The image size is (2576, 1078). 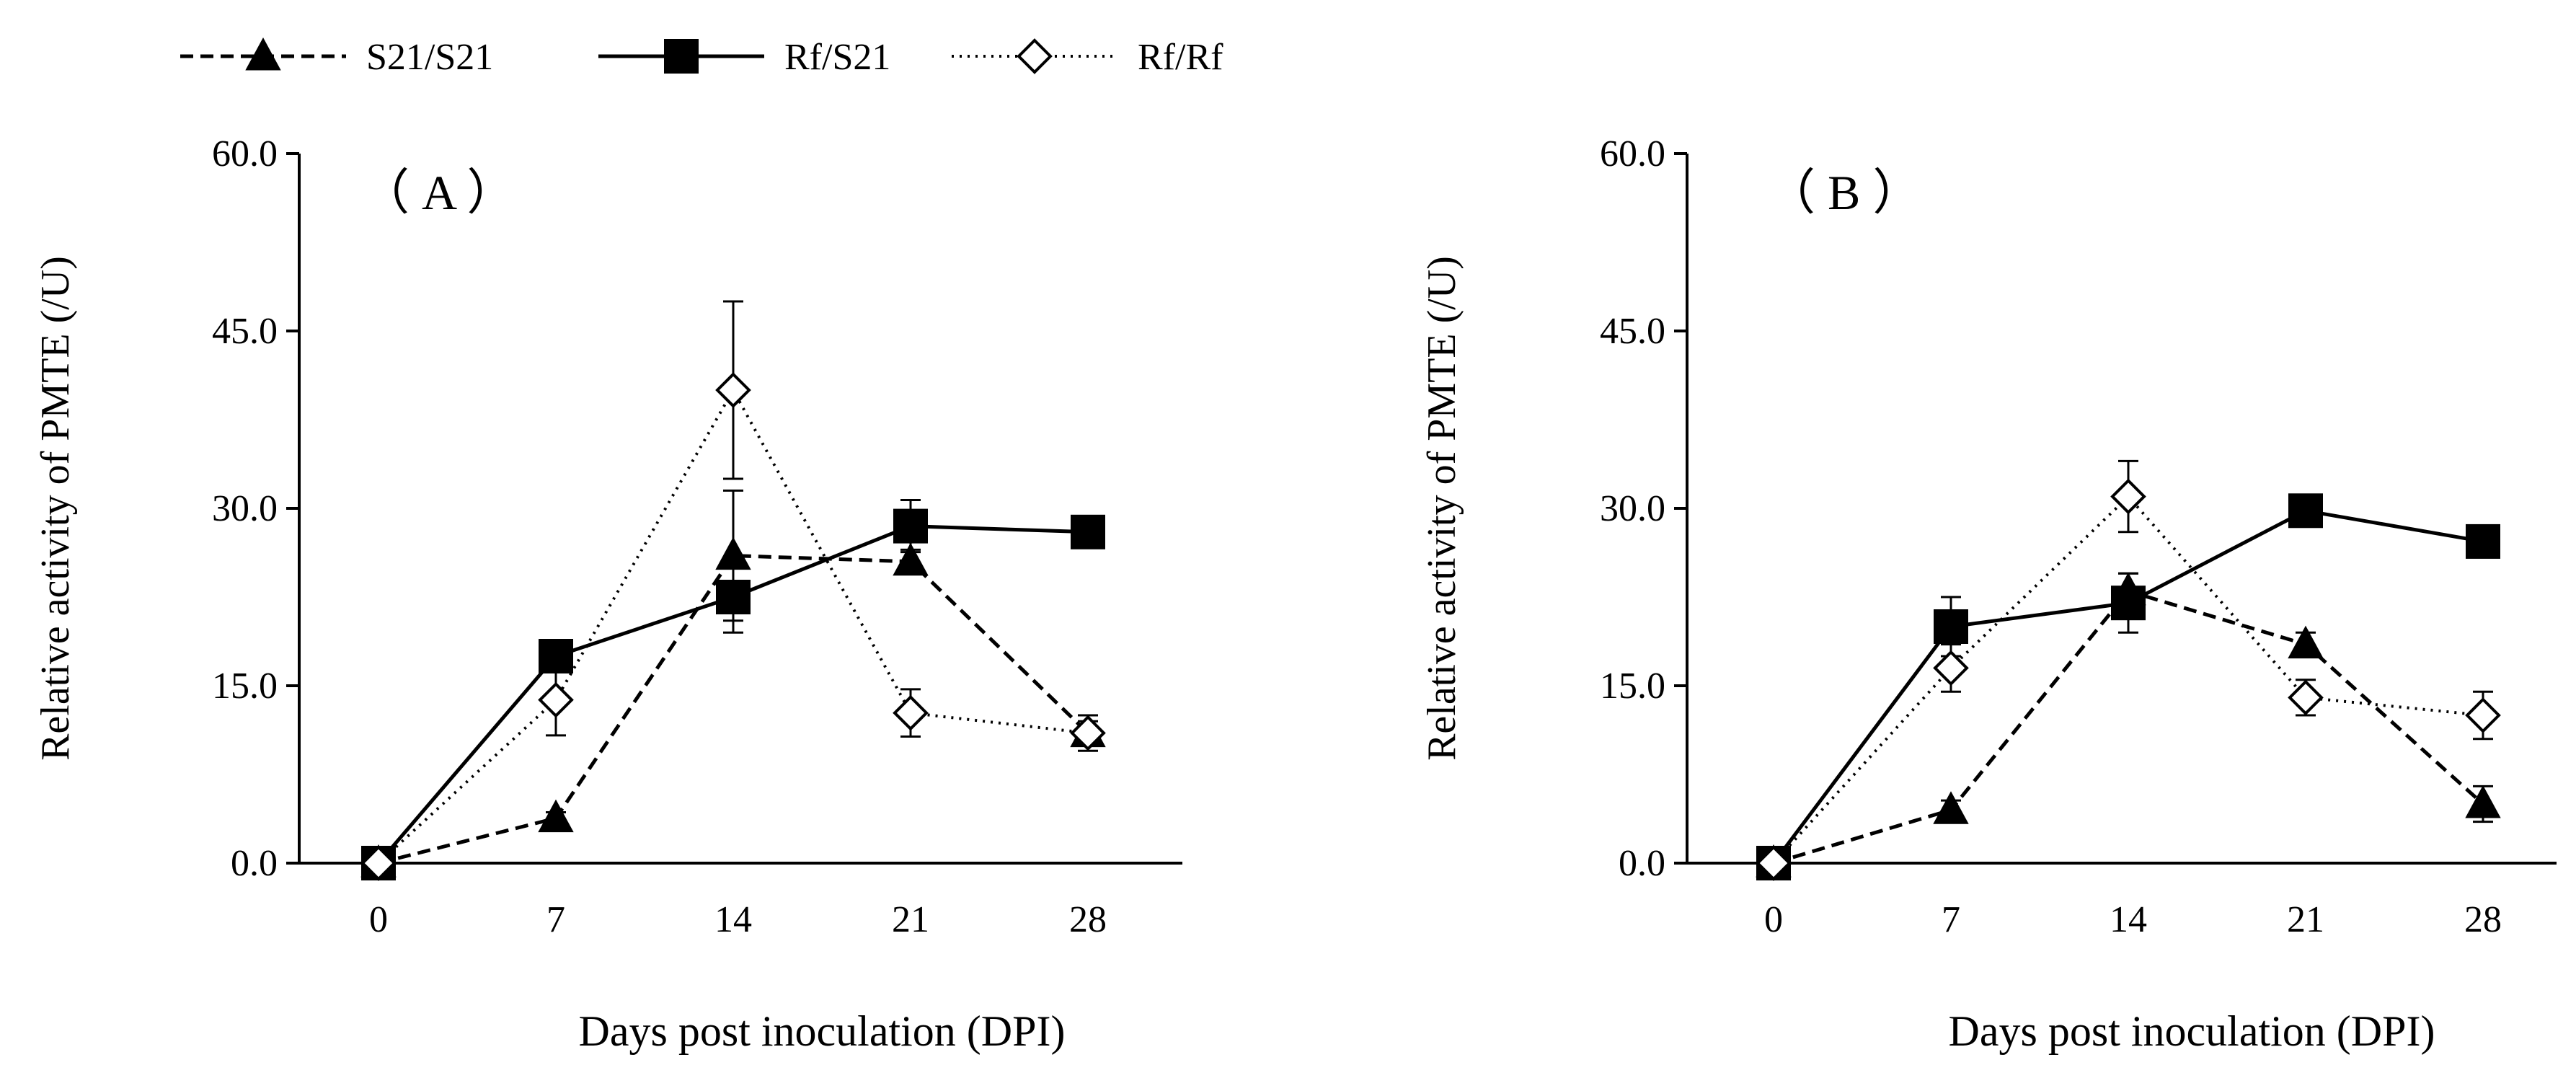 What do you see at coordinates (1087, 57) in the screenshot?
I see `legend-item-rf-rf: Rf/Rf` at bounding box center [1087, 57].